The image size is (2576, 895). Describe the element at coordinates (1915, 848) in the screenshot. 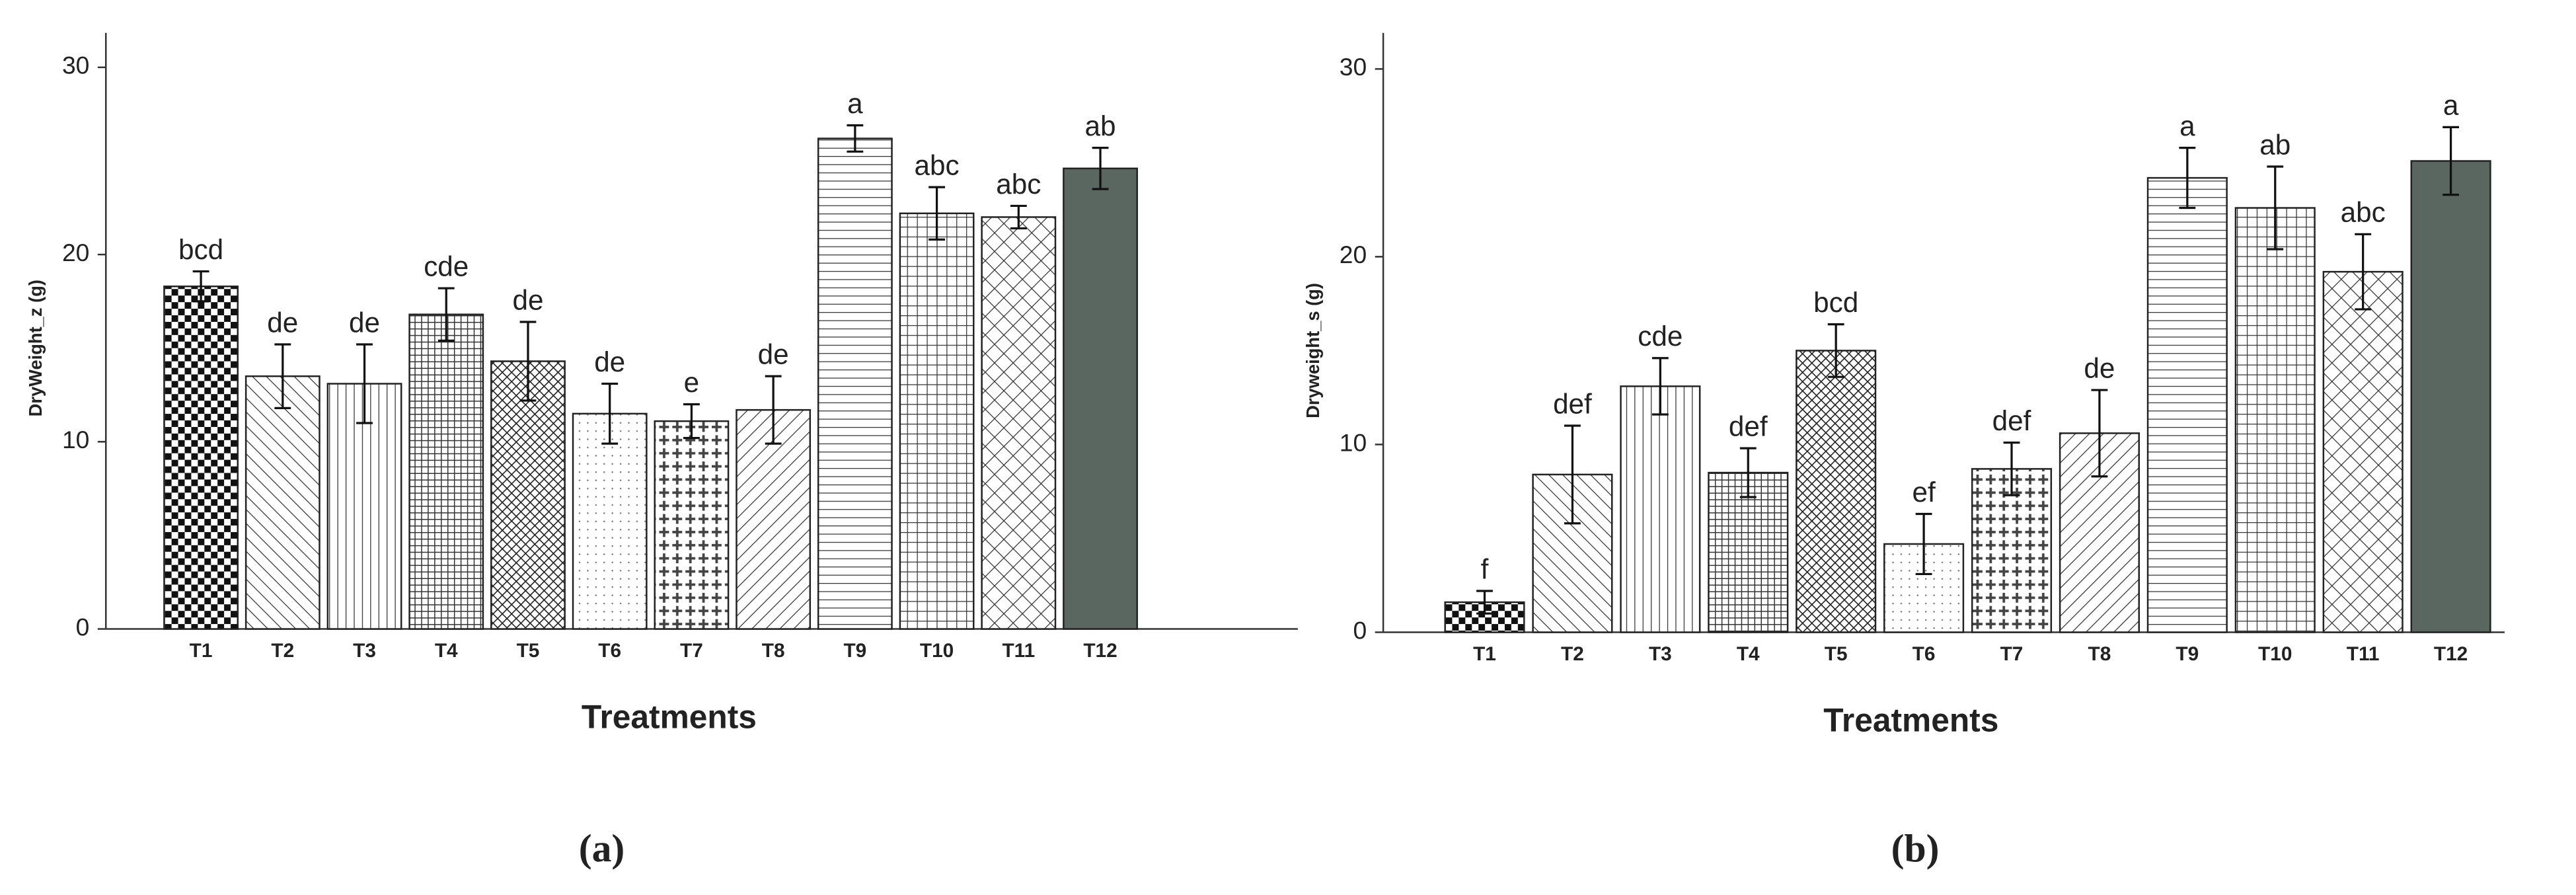

I see `caption: (b)` at that location.